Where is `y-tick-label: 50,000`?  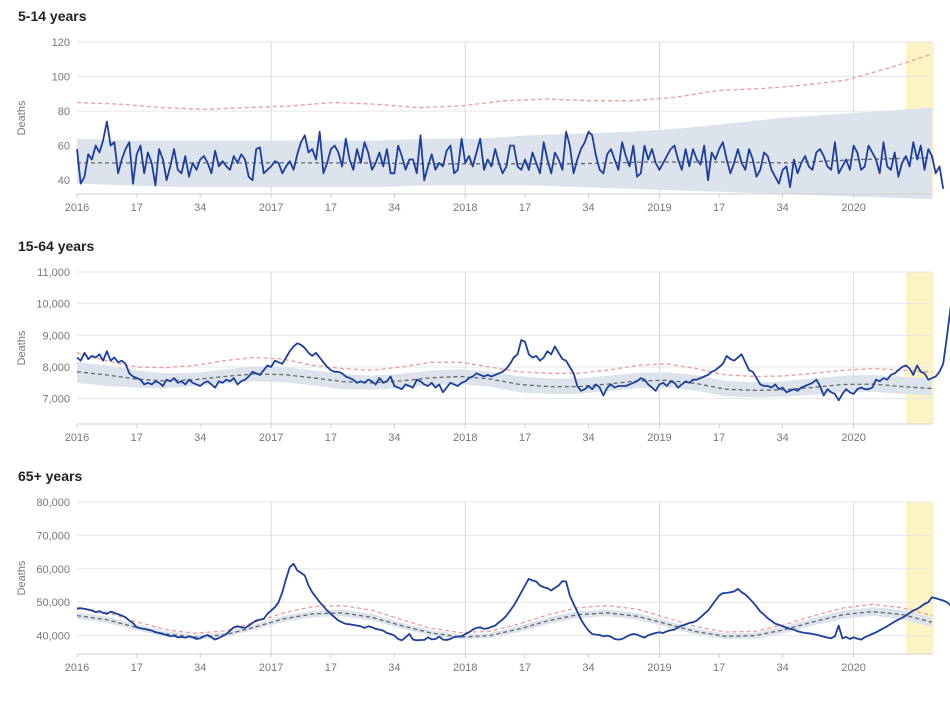
y-tick-label: 50,000 is located at coordinates (53, 603).